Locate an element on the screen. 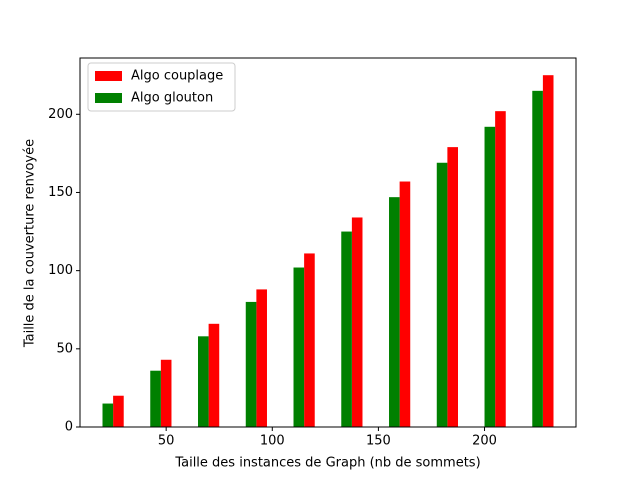 Image resolution: width=640 pixels, height=480 pixels. legend-box is located at coordinates (161, 87).